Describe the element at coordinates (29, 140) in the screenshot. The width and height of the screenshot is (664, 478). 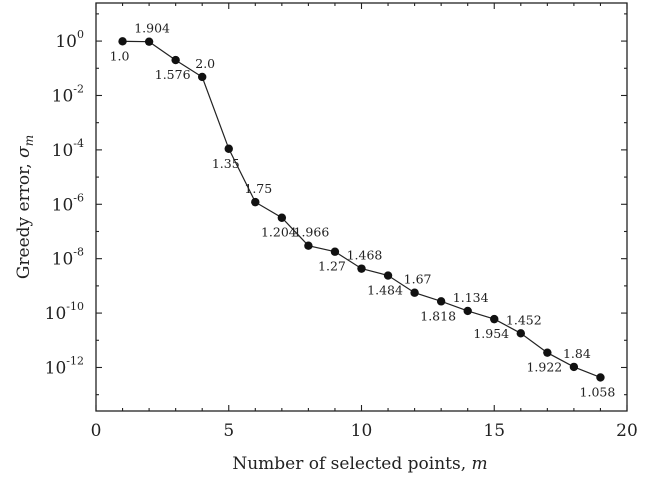
I see `y-axis-title-sub: m` at that location.